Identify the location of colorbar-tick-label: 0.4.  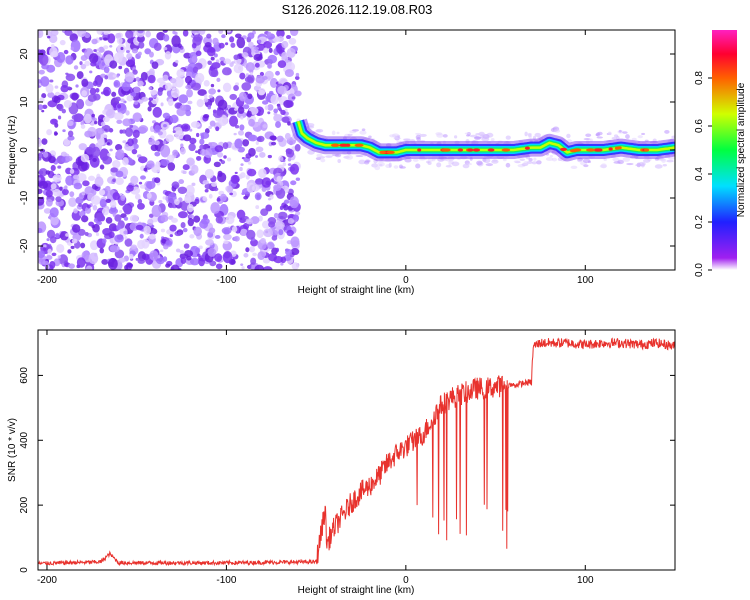
(699, 174).